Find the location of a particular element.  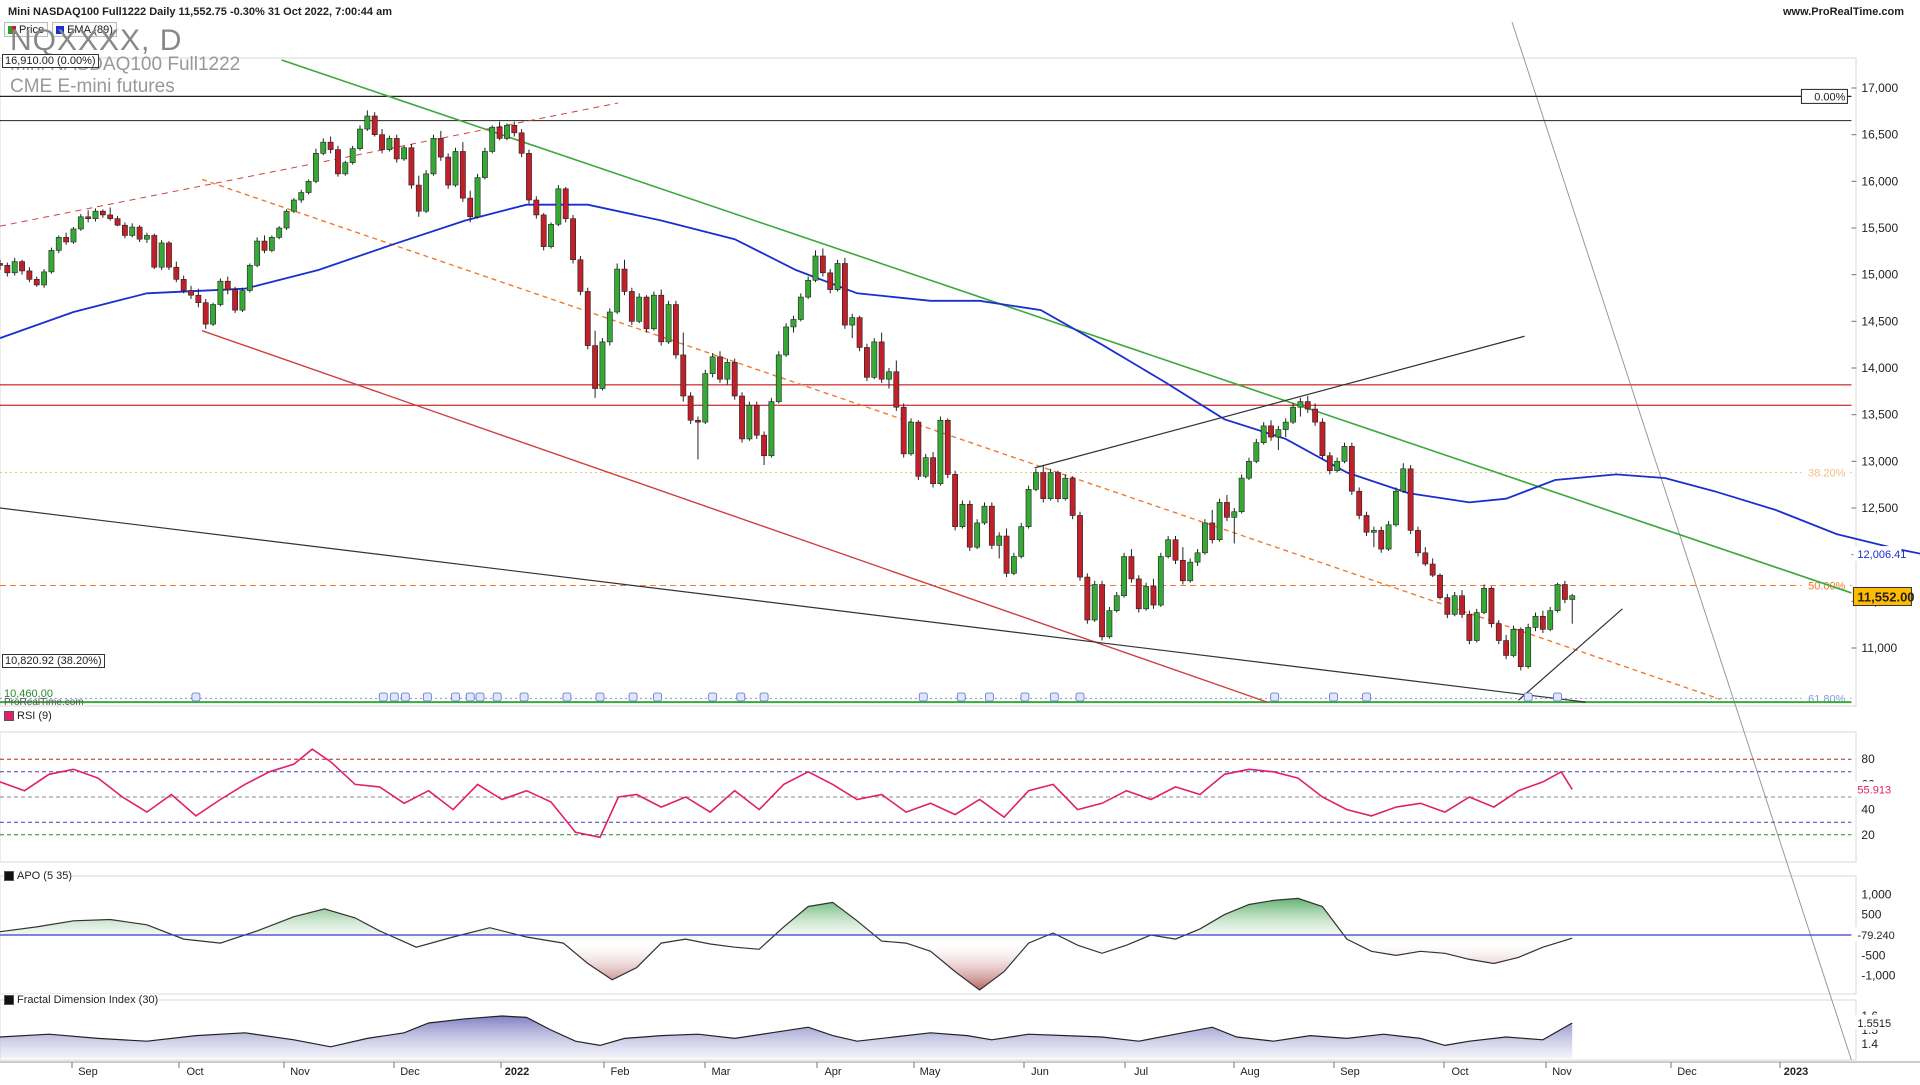

ema-value-label: 12,006.41 is located at coordinates (1881, 555).